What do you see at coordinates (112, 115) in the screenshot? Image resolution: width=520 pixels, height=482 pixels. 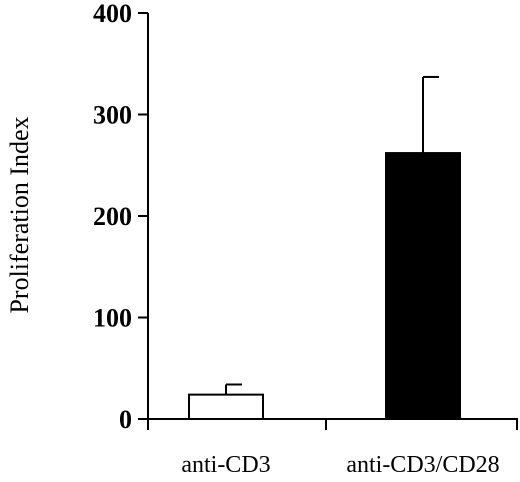 I see `y-tick-label: 300` at bounding box center [112, 115].